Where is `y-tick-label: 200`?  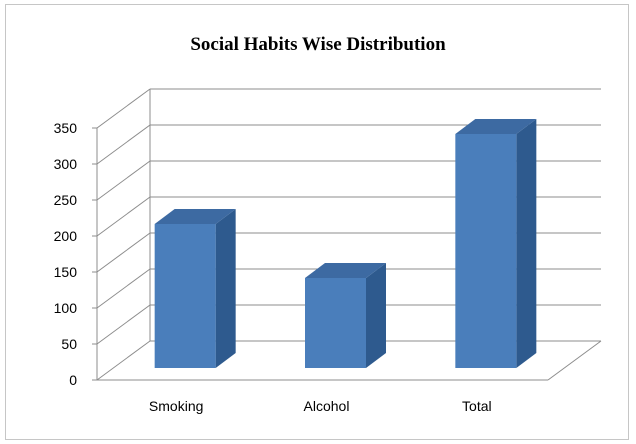 y-tick-label: 200 is located at coordinates (66, 236).